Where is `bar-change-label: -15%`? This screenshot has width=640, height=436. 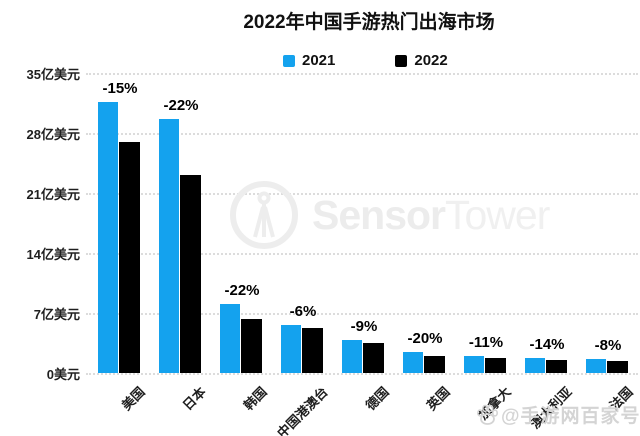
bar-change-label: -15% is located at coordinates (120, 89).